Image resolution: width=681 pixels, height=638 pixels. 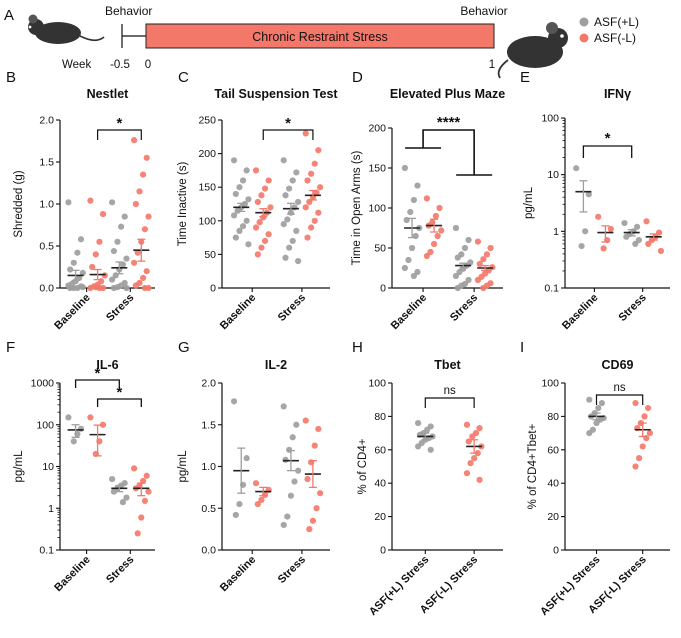 What do you see at coordinates (148, 65) in the screenshot?
I see `week-tick-zero: 0` at bounding box center [148, 65].